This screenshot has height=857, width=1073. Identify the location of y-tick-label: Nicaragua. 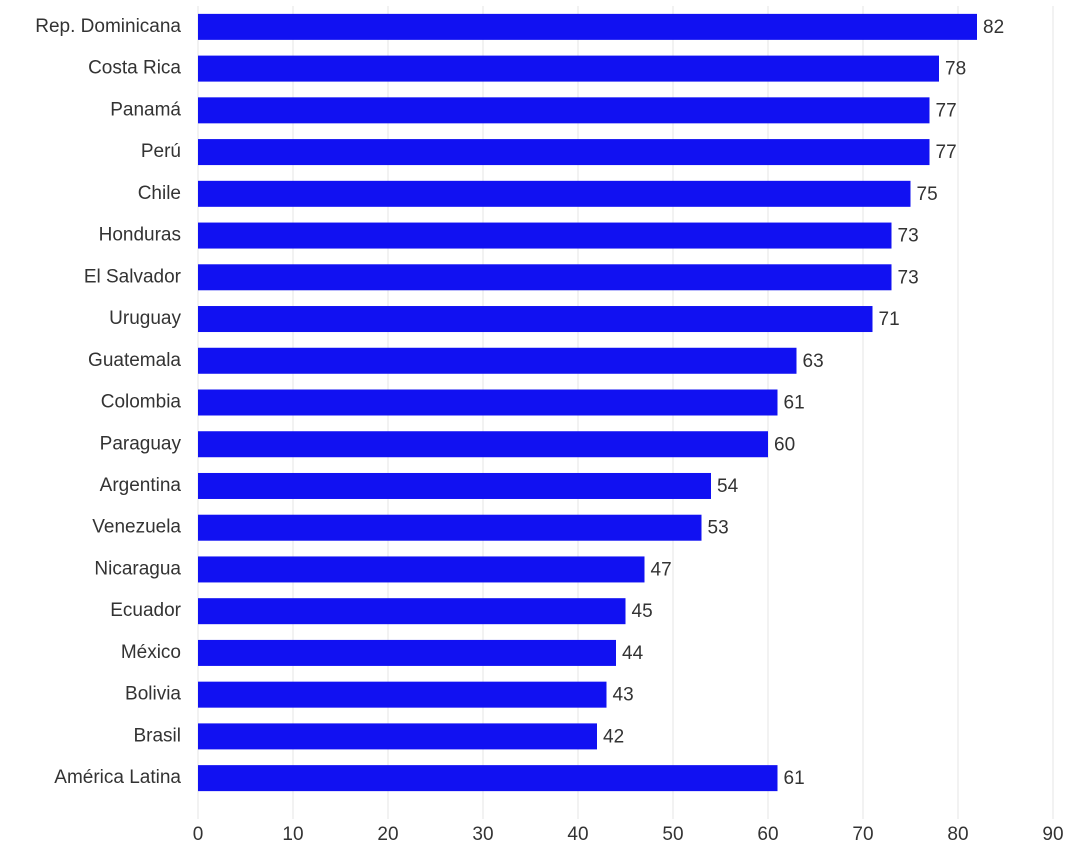
(137, 568).